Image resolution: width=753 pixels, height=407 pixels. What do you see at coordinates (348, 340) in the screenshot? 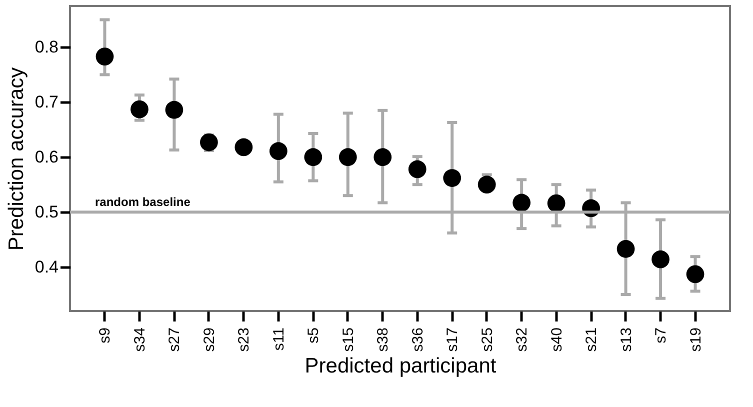
I see `x-tick-label: s15` at bounding box center [348, 340].